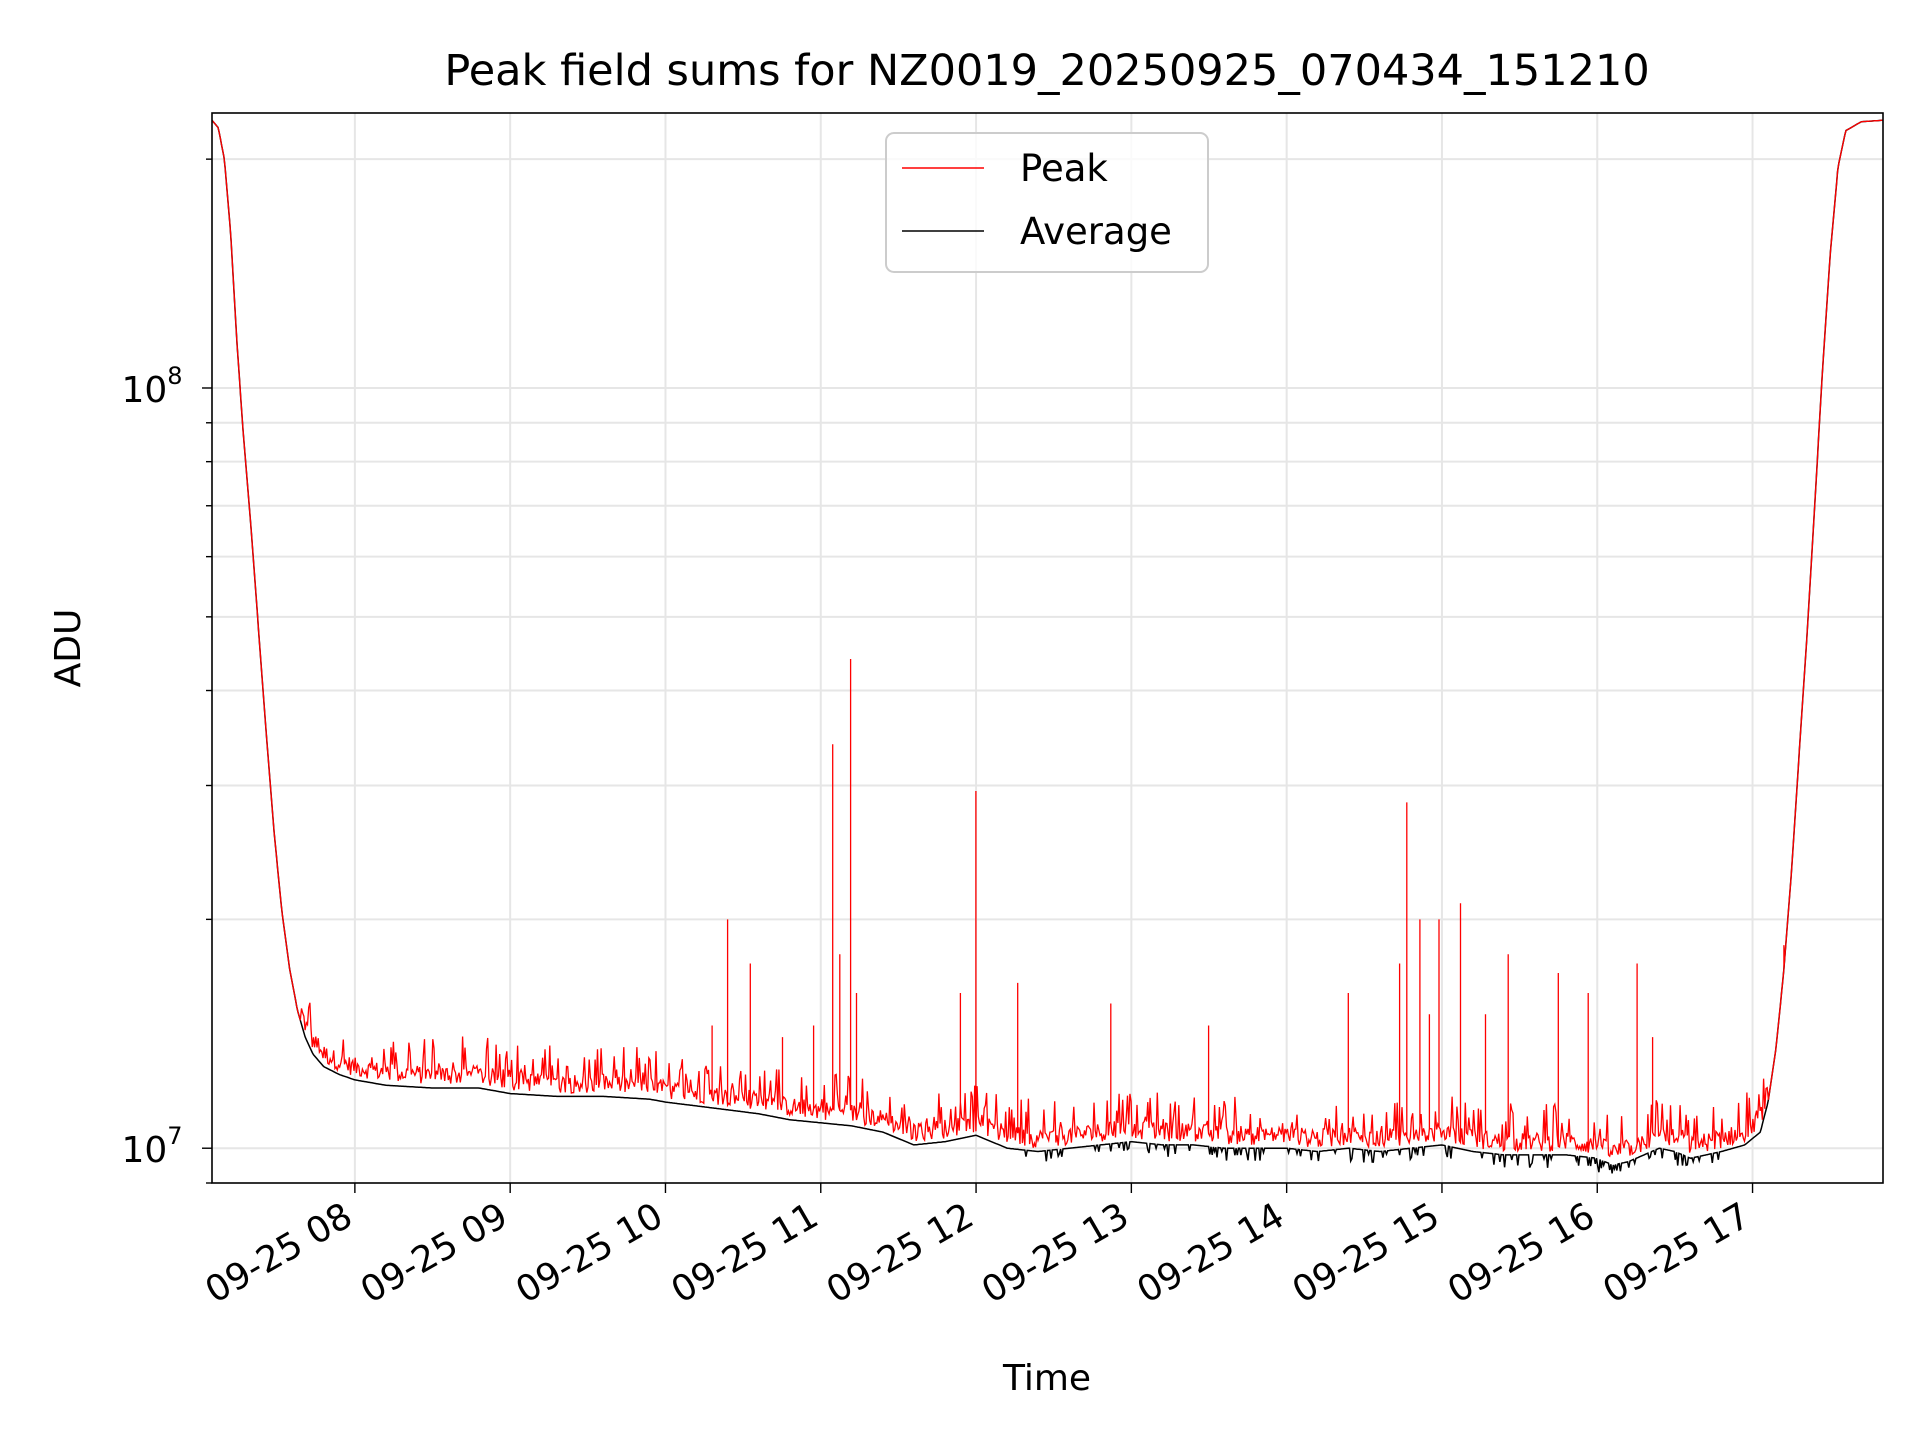 The height and width of the screenshot is (1440, 1920). I want to click on y-tick-label: 10⁸, so click(151, 386).